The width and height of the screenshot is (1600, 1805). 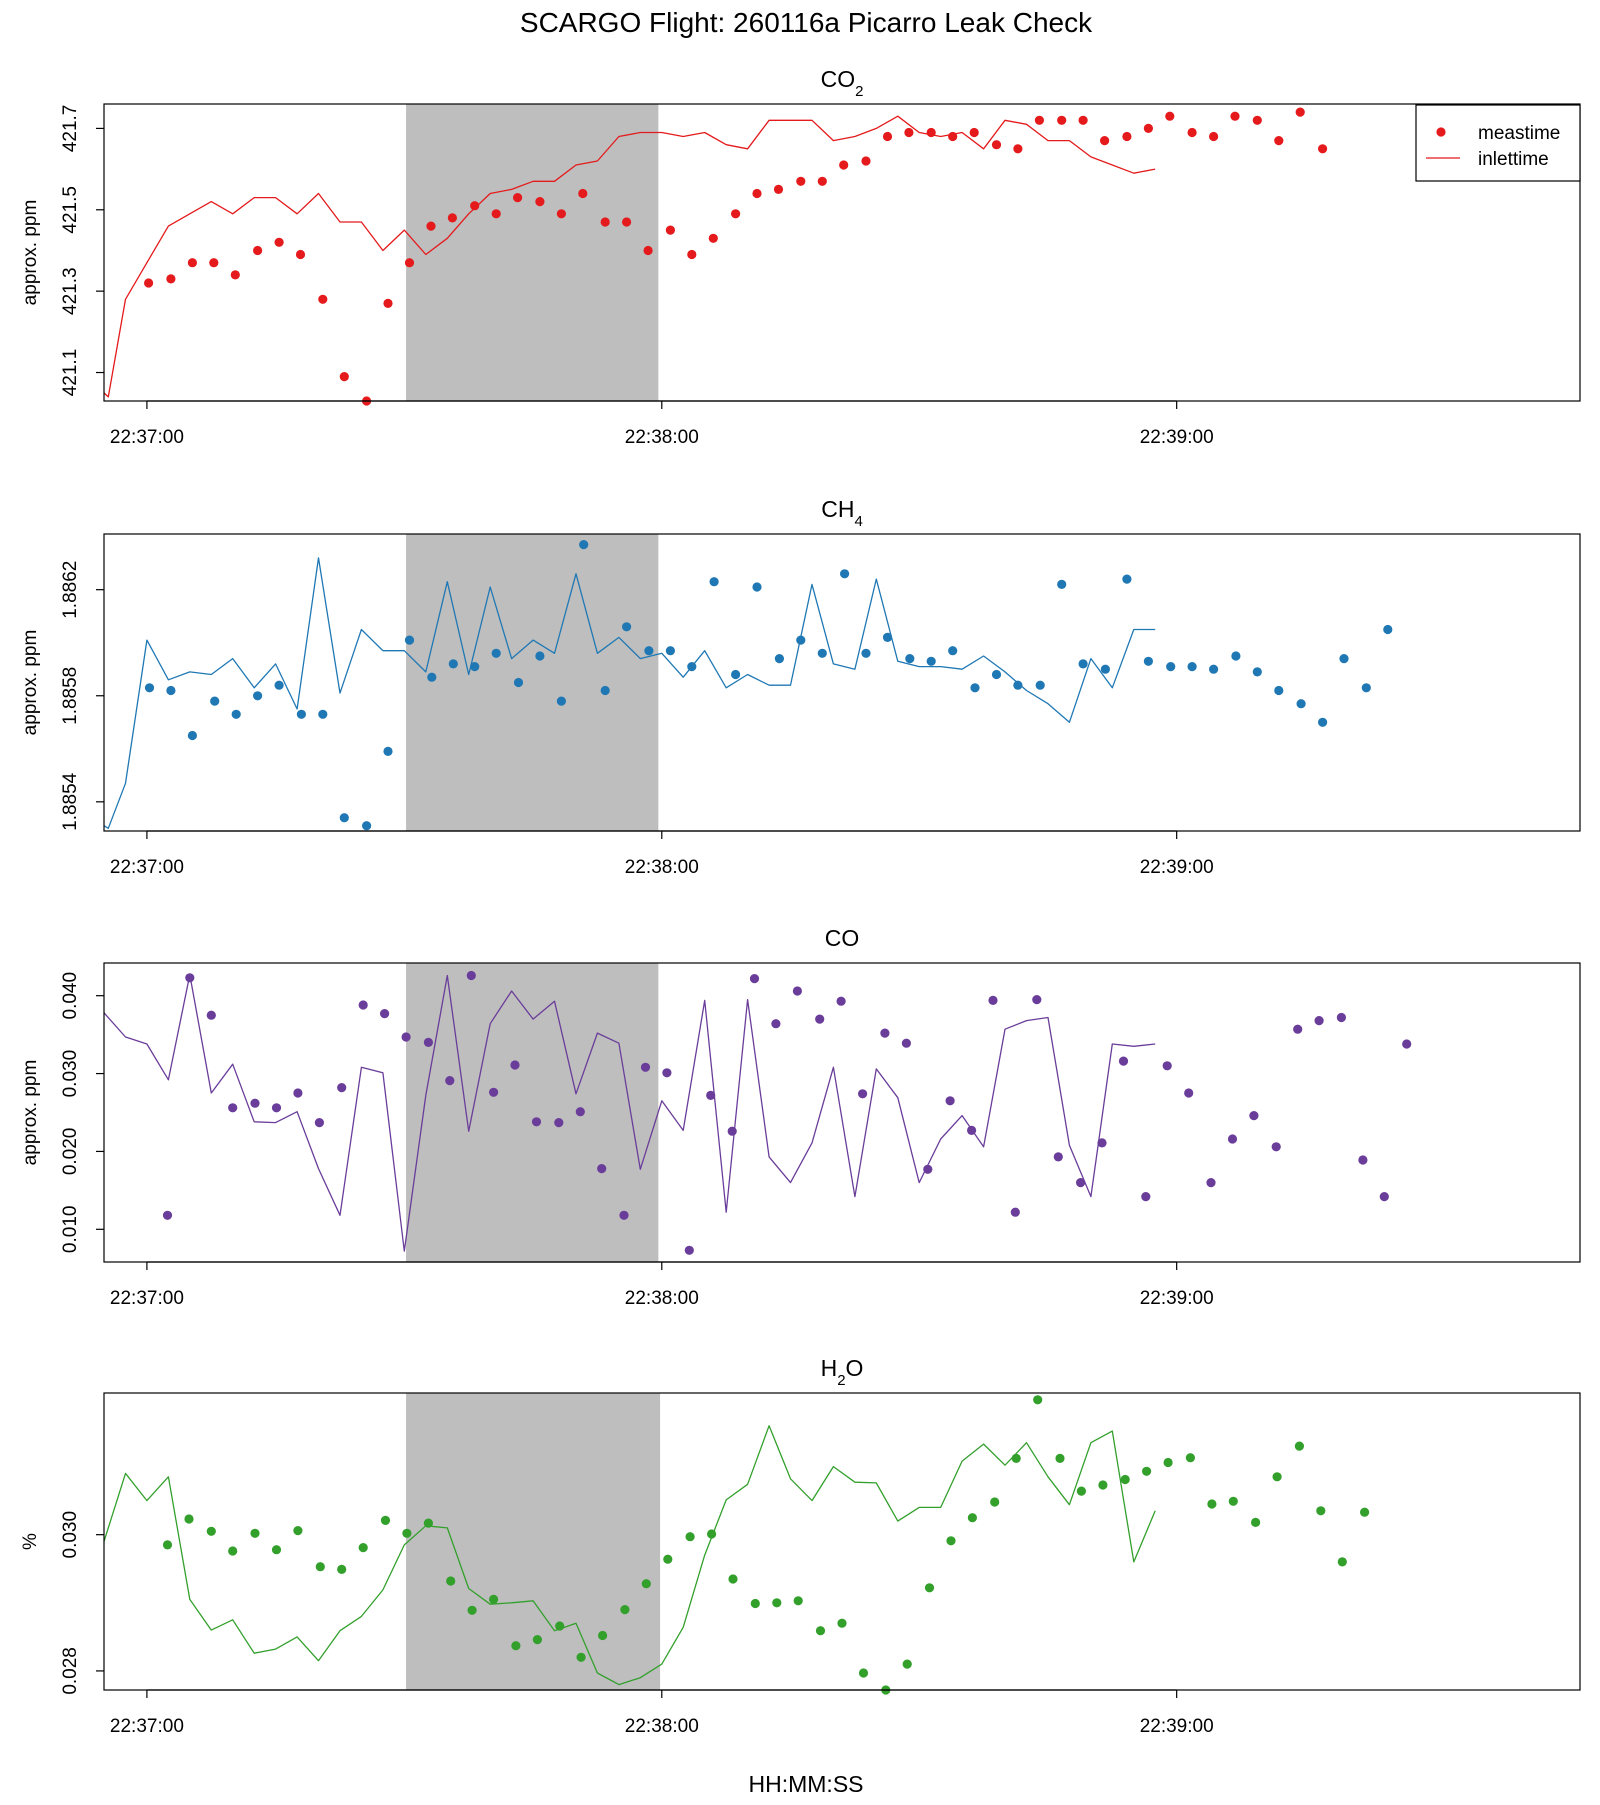 I want to click on y-axis-label: approx. ppm, so click(x=30, y=1113).